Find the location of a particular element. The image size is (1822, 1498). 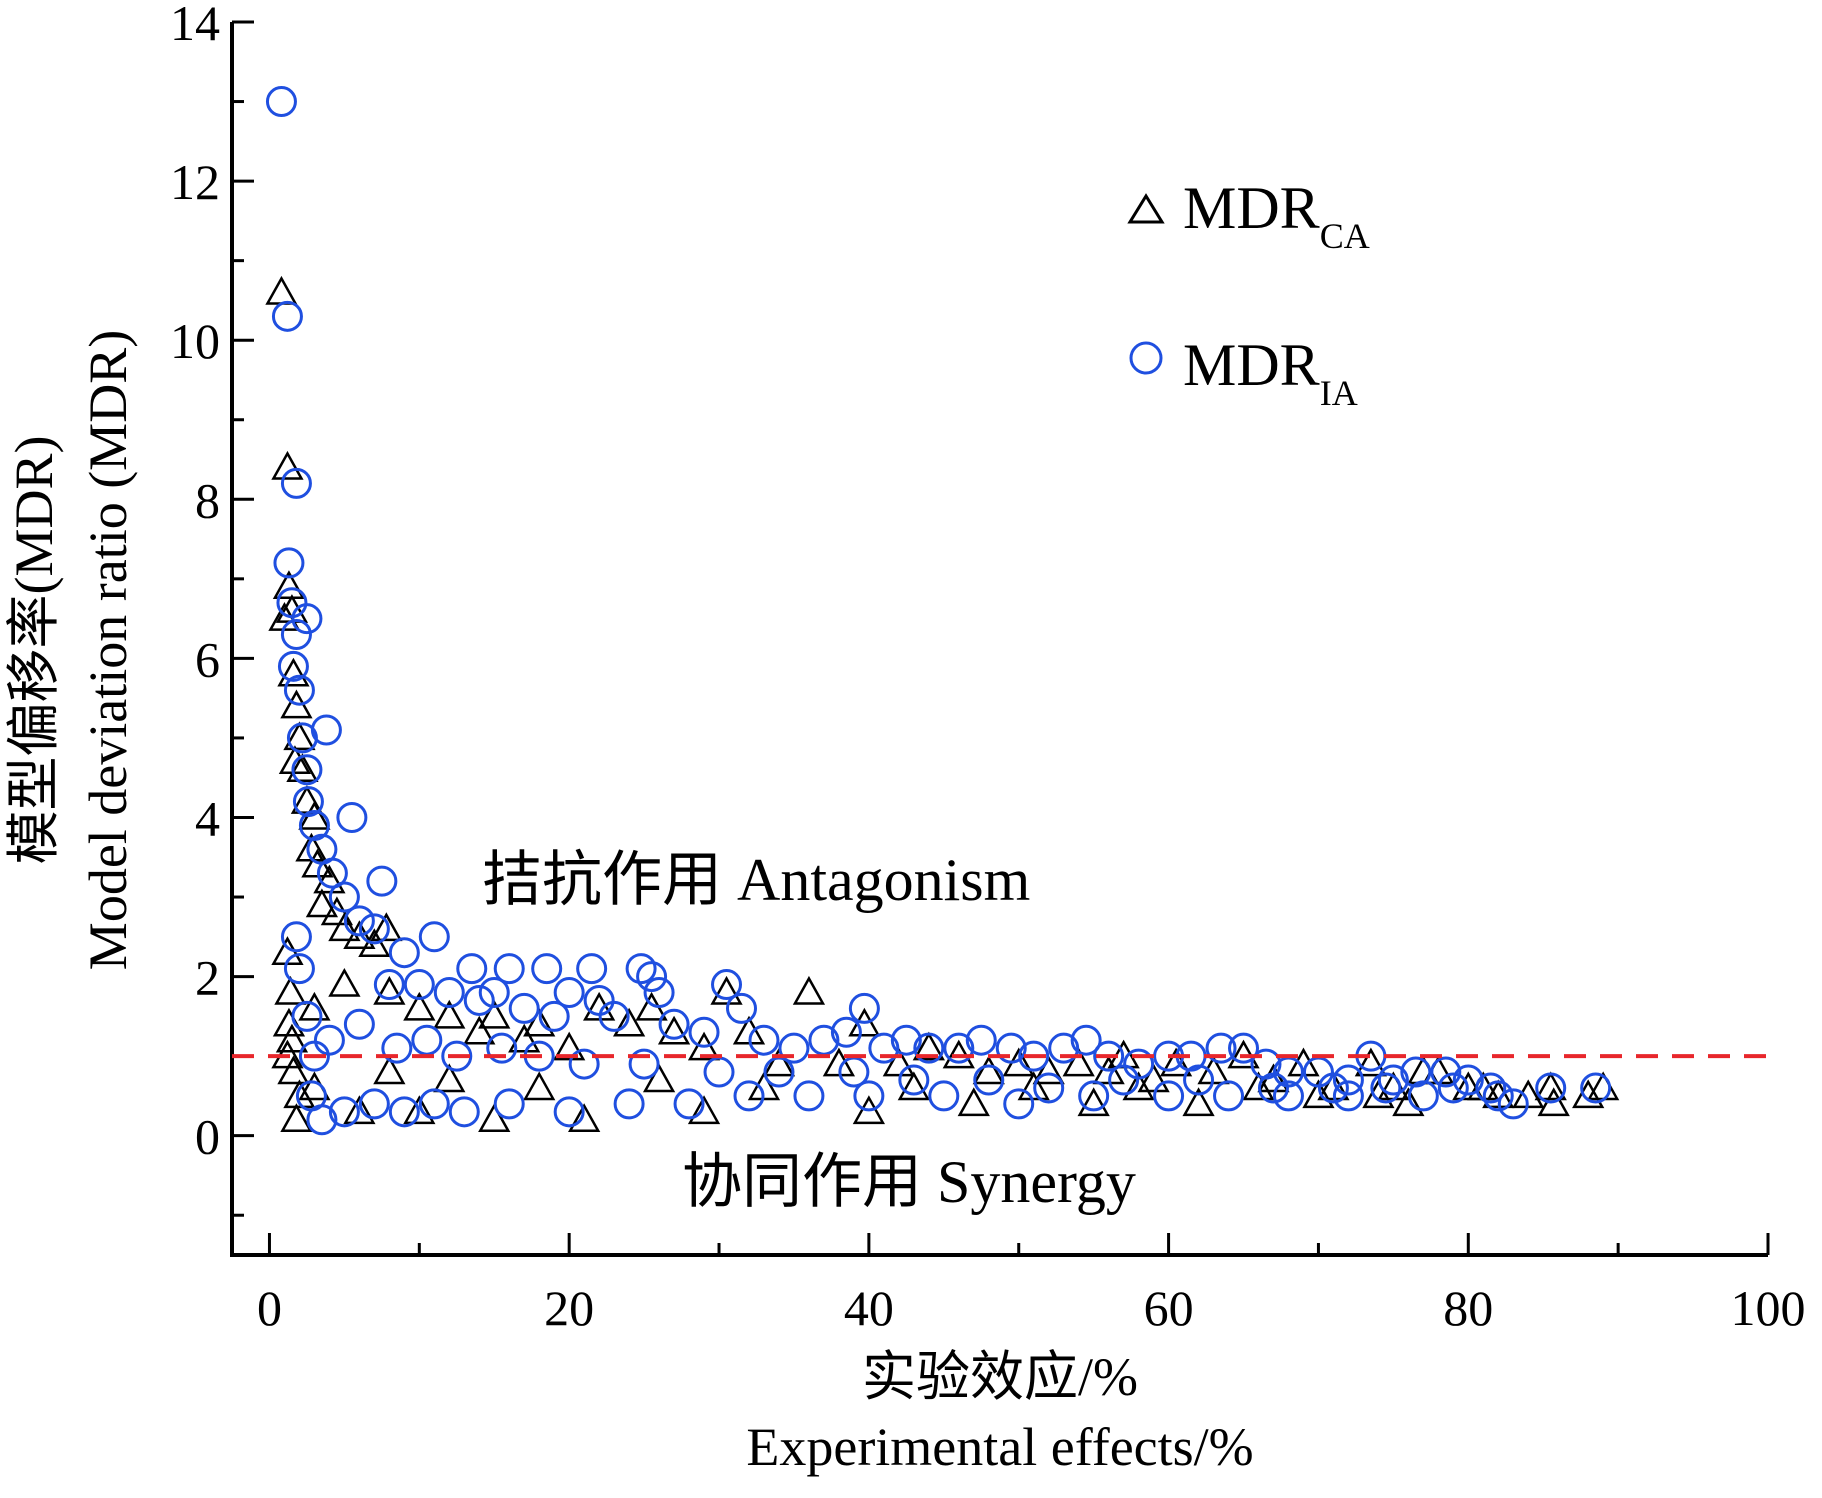

legend-label-ia-sub: IA is located at coordinates (1339, 393).